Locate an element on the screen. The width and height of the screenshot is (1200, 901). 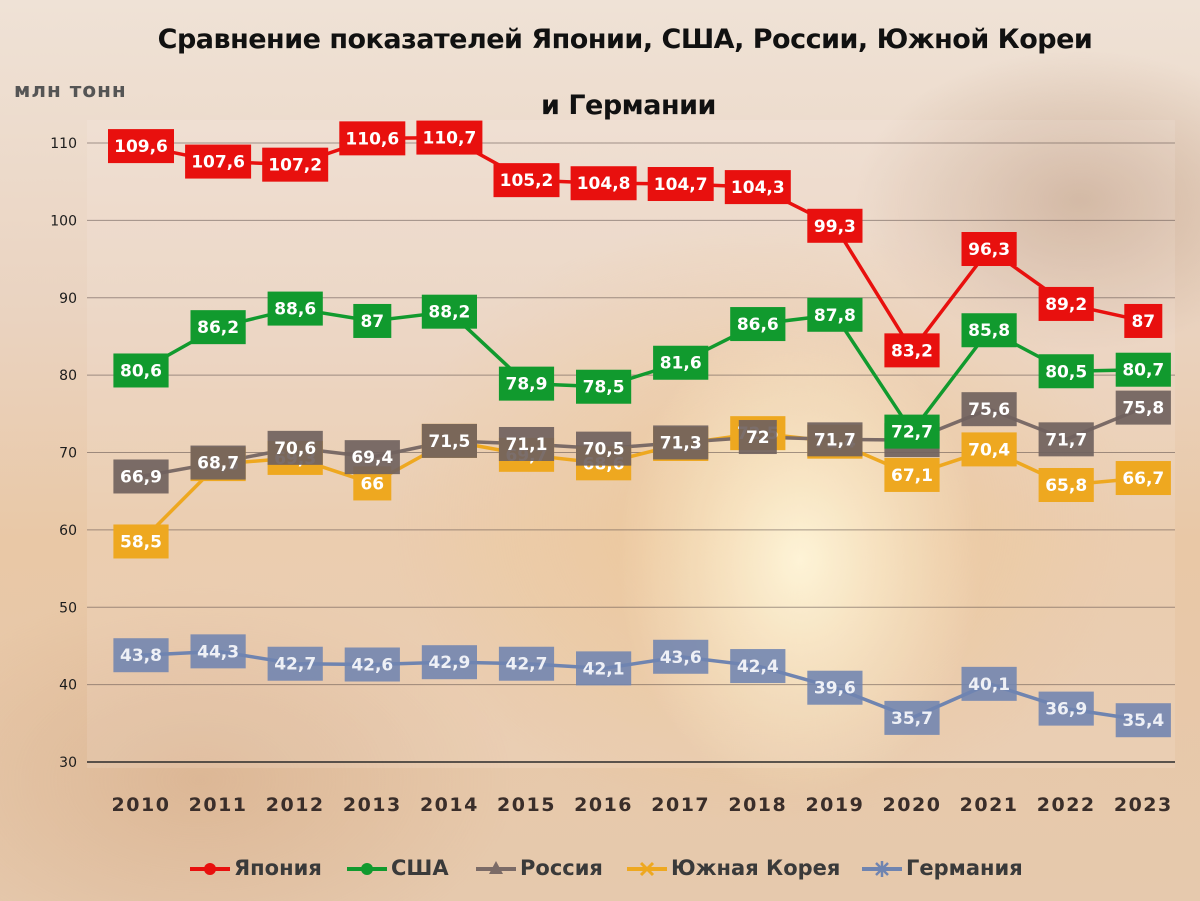
data-label: 42,4 is located at coordinates (758, 667).